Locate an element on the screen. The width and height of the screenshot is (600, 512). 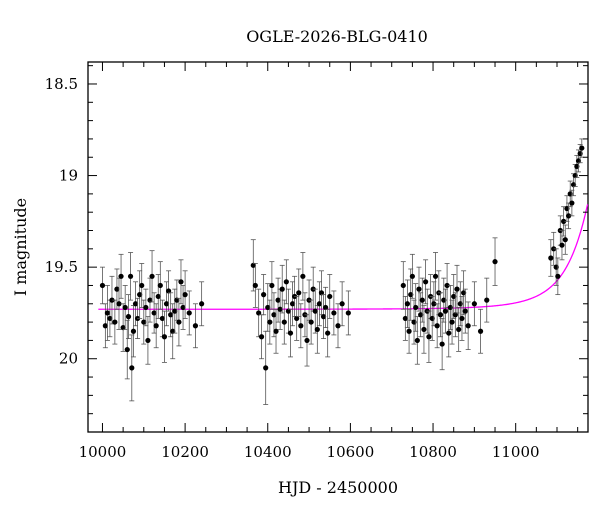
y-tick-label: 19.5 is located at coordinates (61, 267).